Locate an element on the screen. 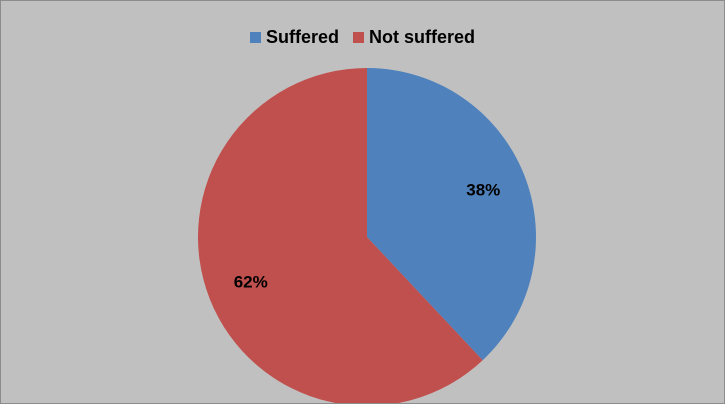  data-label-not-suffered: 62% is located at coordinates (251, 282).